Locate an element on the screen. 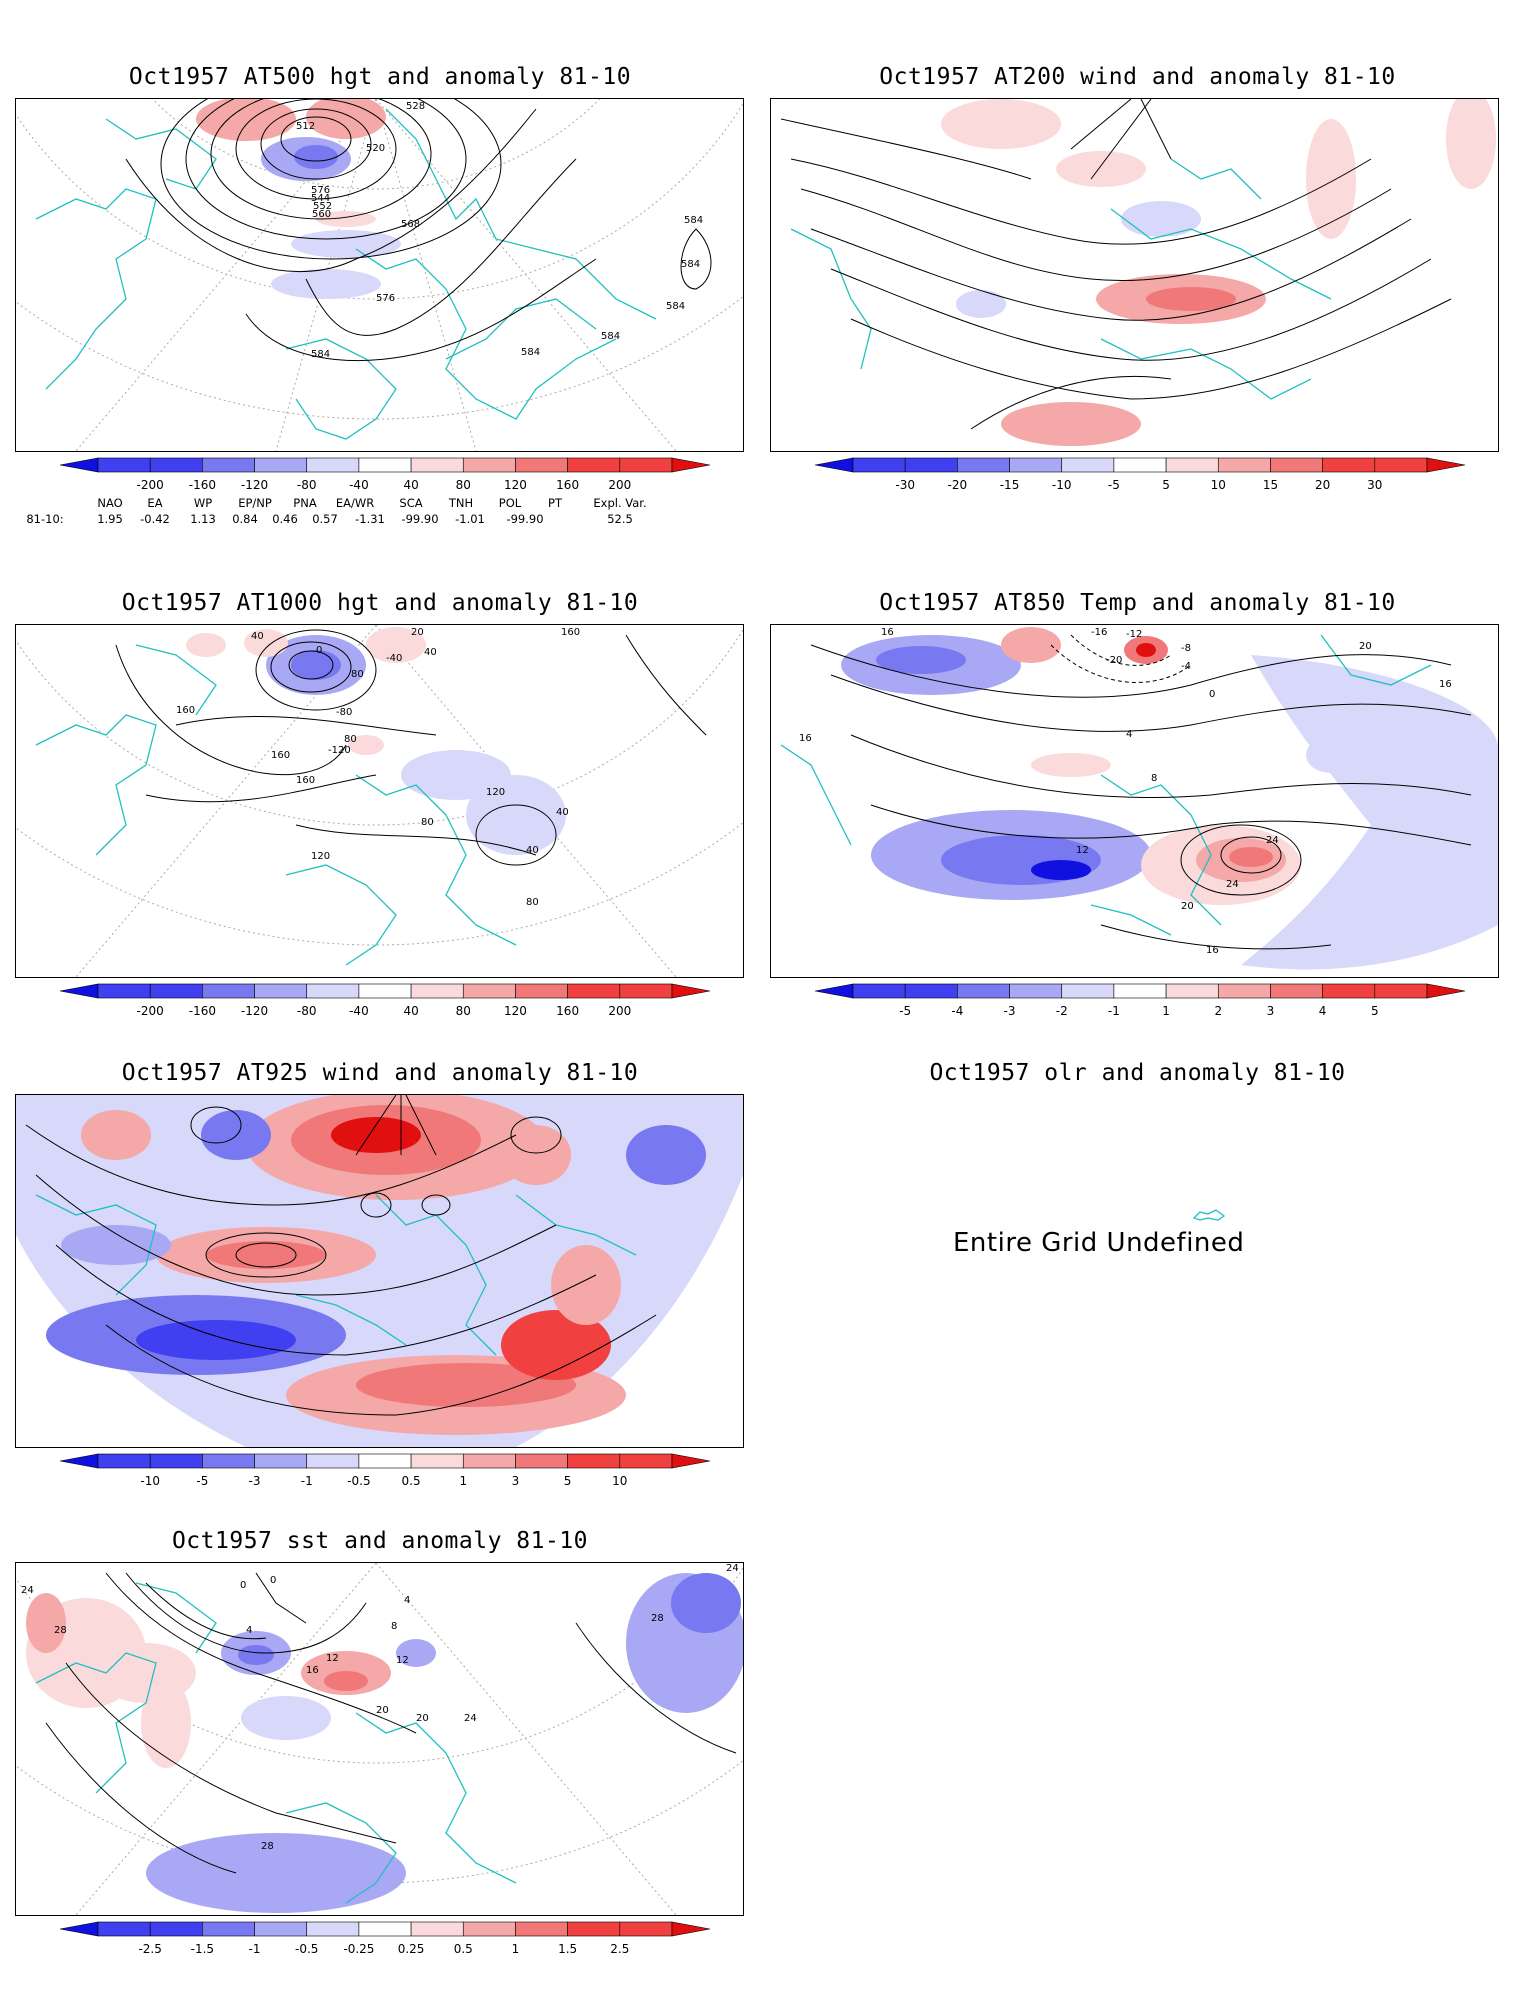 This screenshot has width=1520, height=2000. contour-label: -20 is located at coordinates (1114, 660).